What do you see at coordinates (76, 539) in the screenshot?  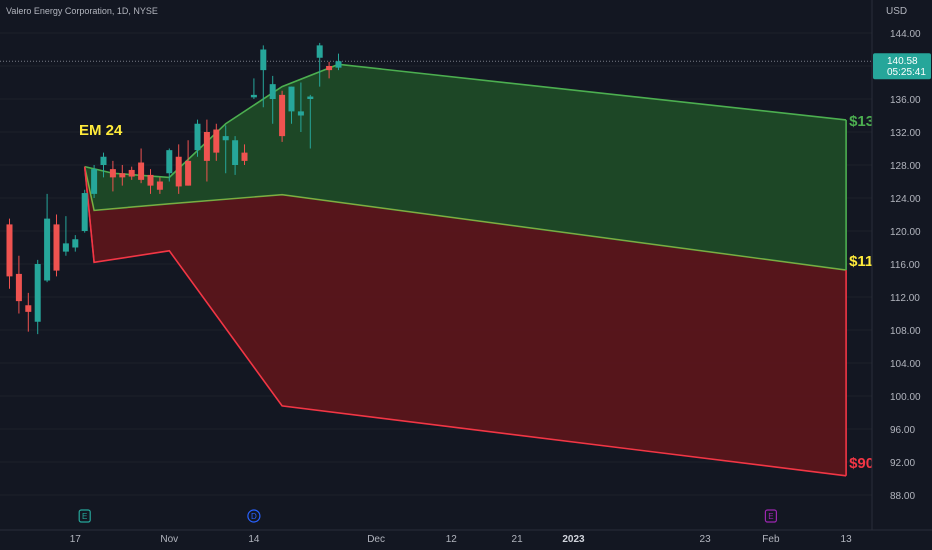 I see `x-tick-label: 17` at bounding box center [76, 539].